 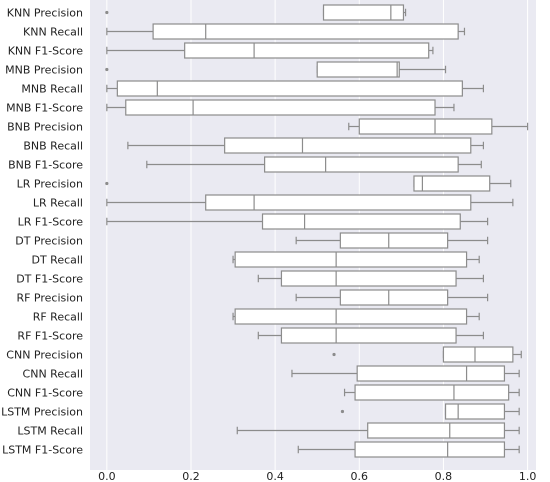 I want to click on y-tick-label: DT Recall, so click(x=57, y=260).